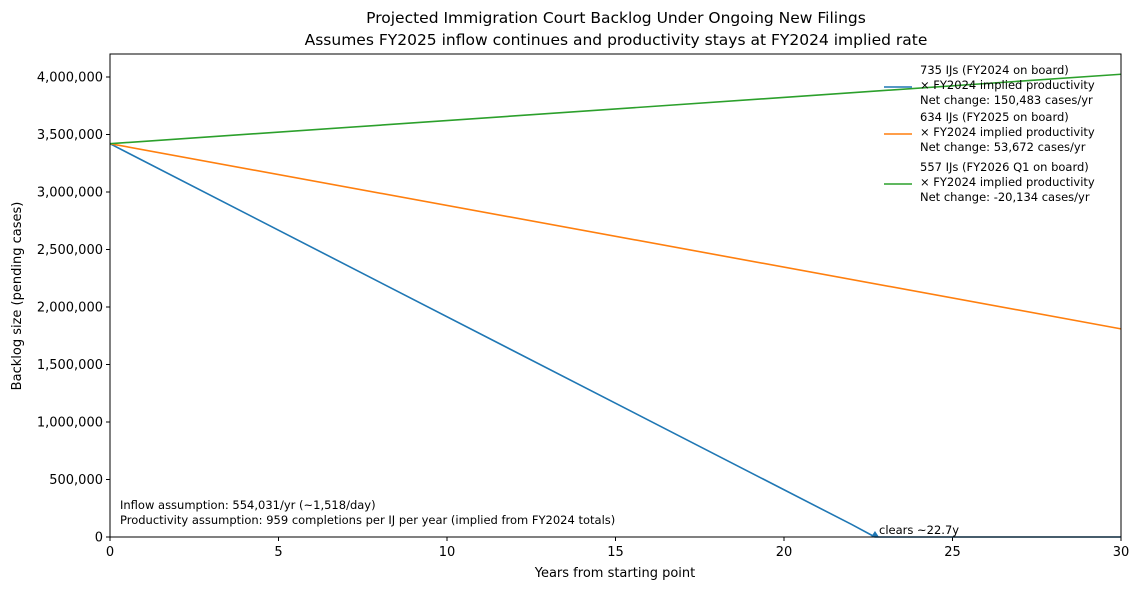  What do you see at coordinates (278, 552) in the screenshot?
I see `x-tick-label: 5` at bounding box center [278, 552].